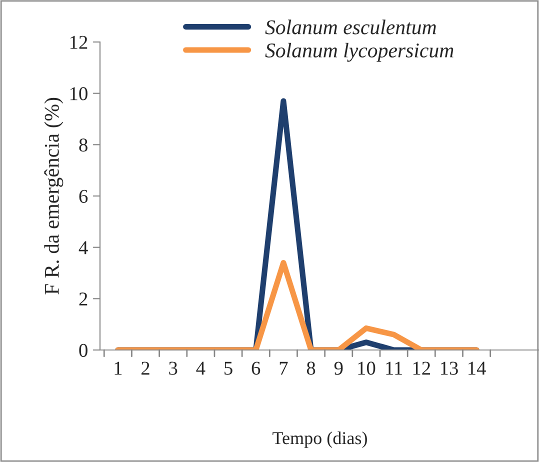 This screenshot has height=462, width=539. What do you see at coordinates (477, 368) in the screenshot?
I see `x-tick-label: 14` at bounding box center [477, 368].